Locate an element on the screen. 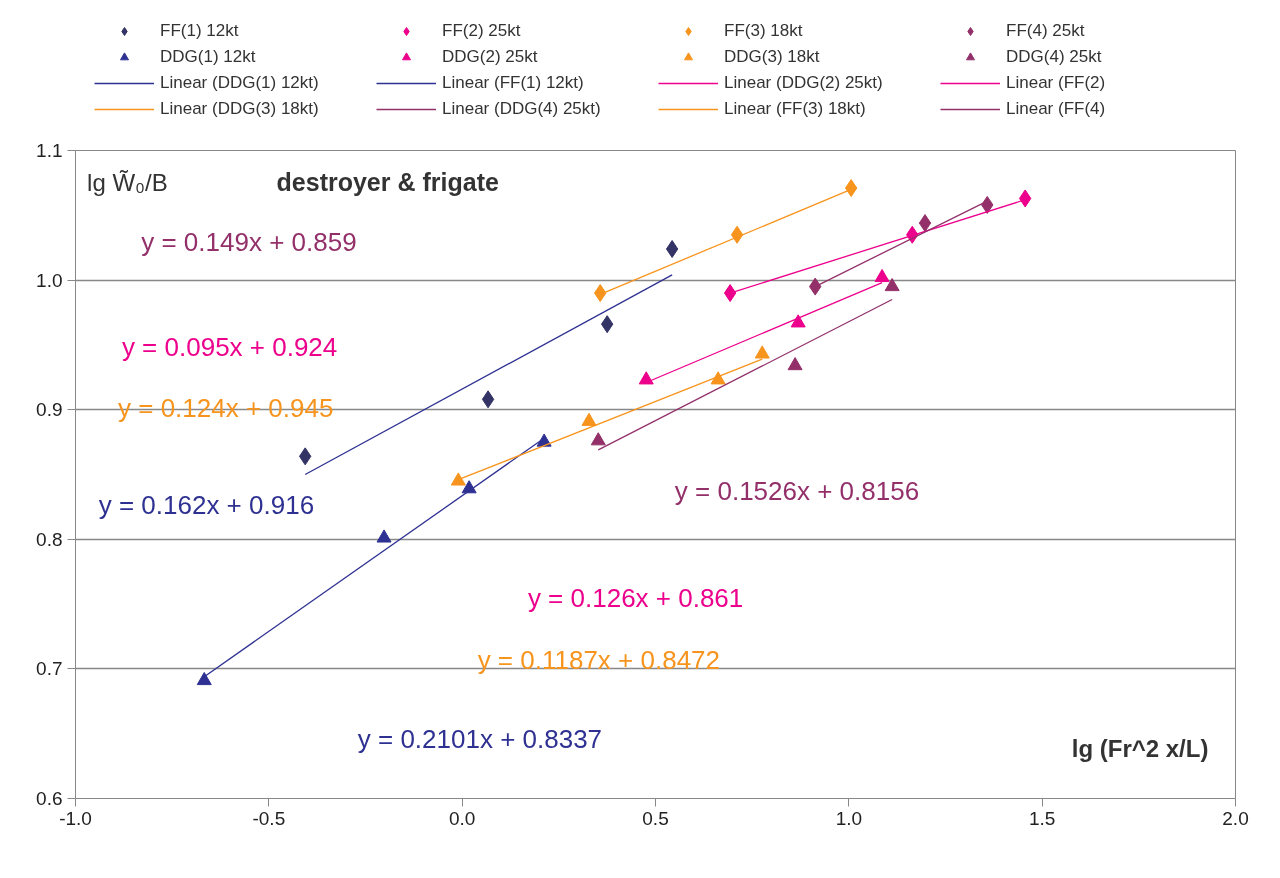  legend-label: Linear (DDG(1) 12kt) is located at coordinates (240, 83).